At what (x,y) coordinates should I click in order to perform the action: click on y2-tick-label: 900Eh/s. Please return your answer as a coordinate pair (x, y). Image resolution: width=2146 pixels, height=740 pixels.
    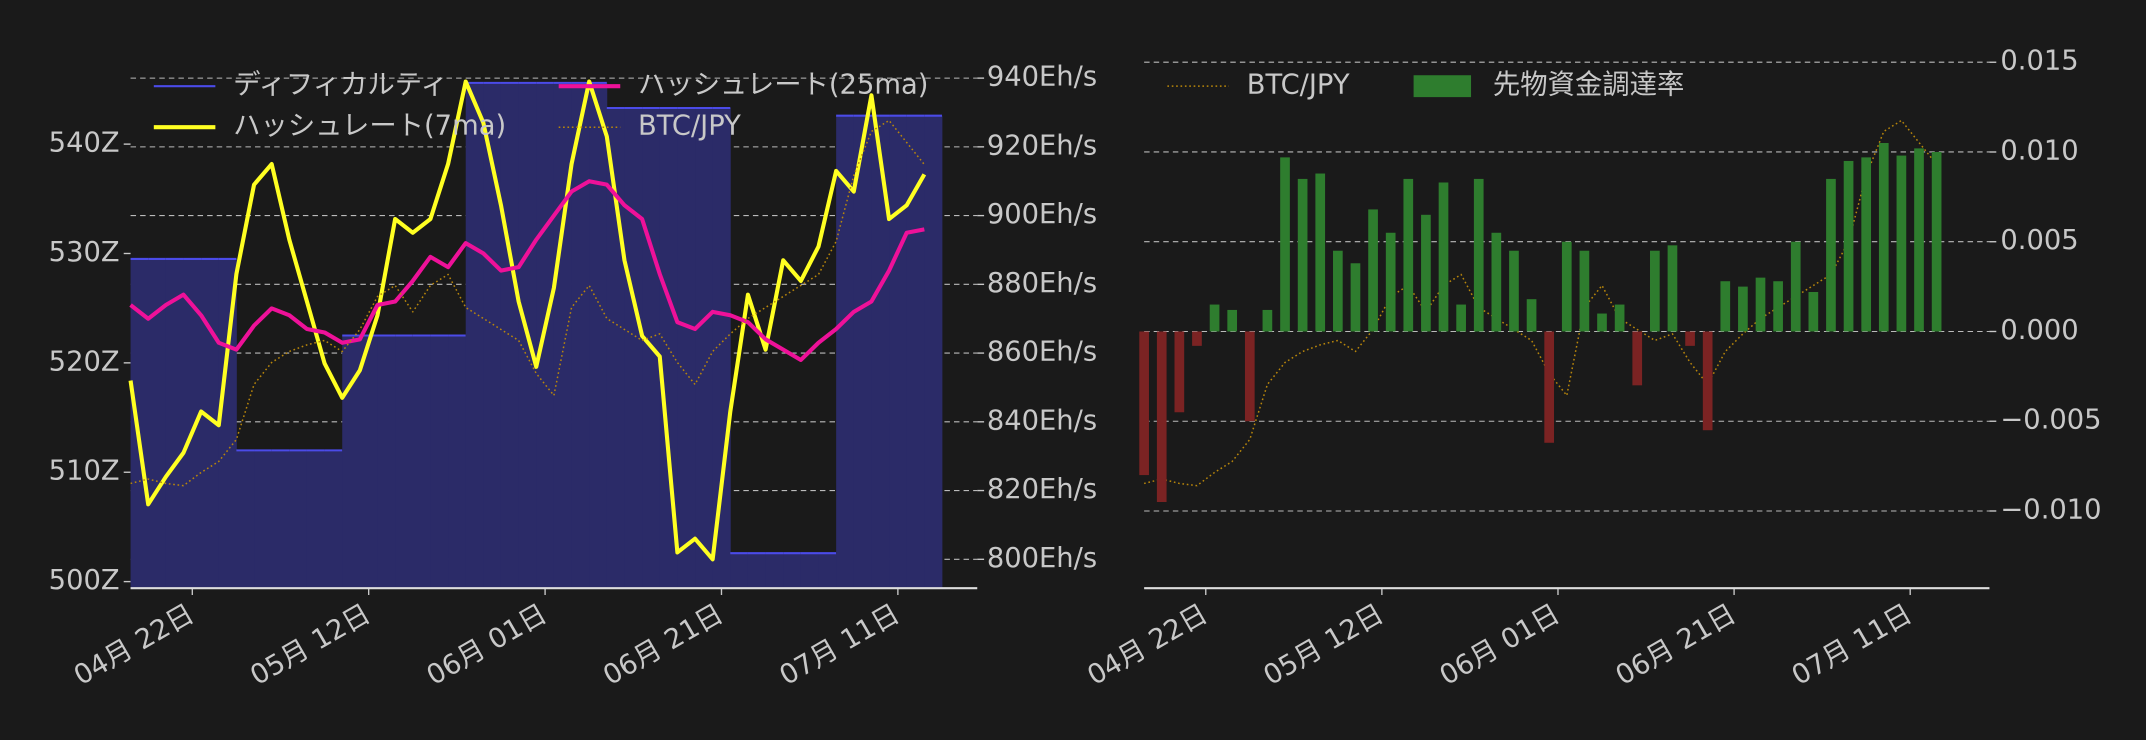
    Looking at the image, I should click on (1042, 214).